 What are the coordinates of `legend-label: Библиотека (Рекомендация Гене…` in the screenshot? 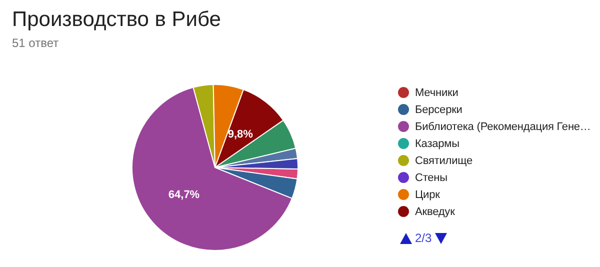 It's located at (503, 126).